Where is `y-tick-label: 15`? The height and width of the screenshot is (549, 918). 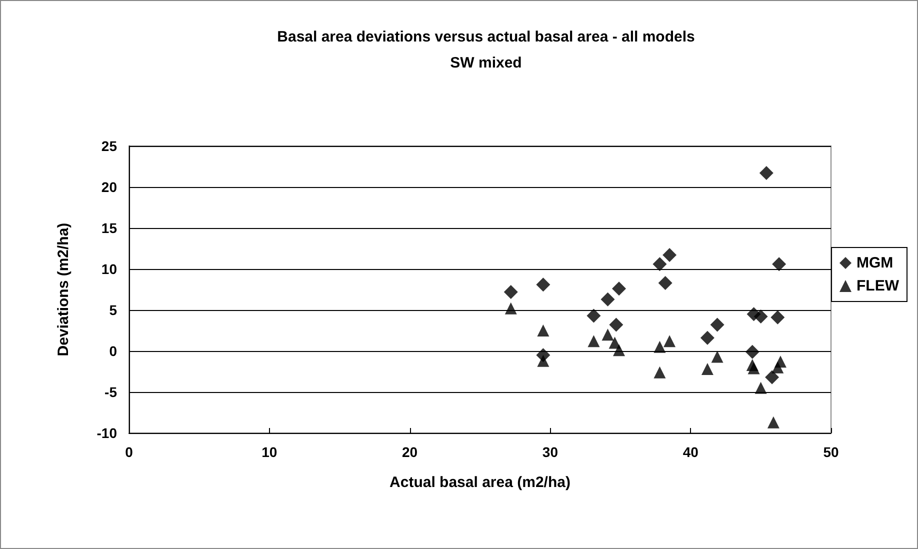
y-tick-label: 15 is located at coordinates (109, 228).